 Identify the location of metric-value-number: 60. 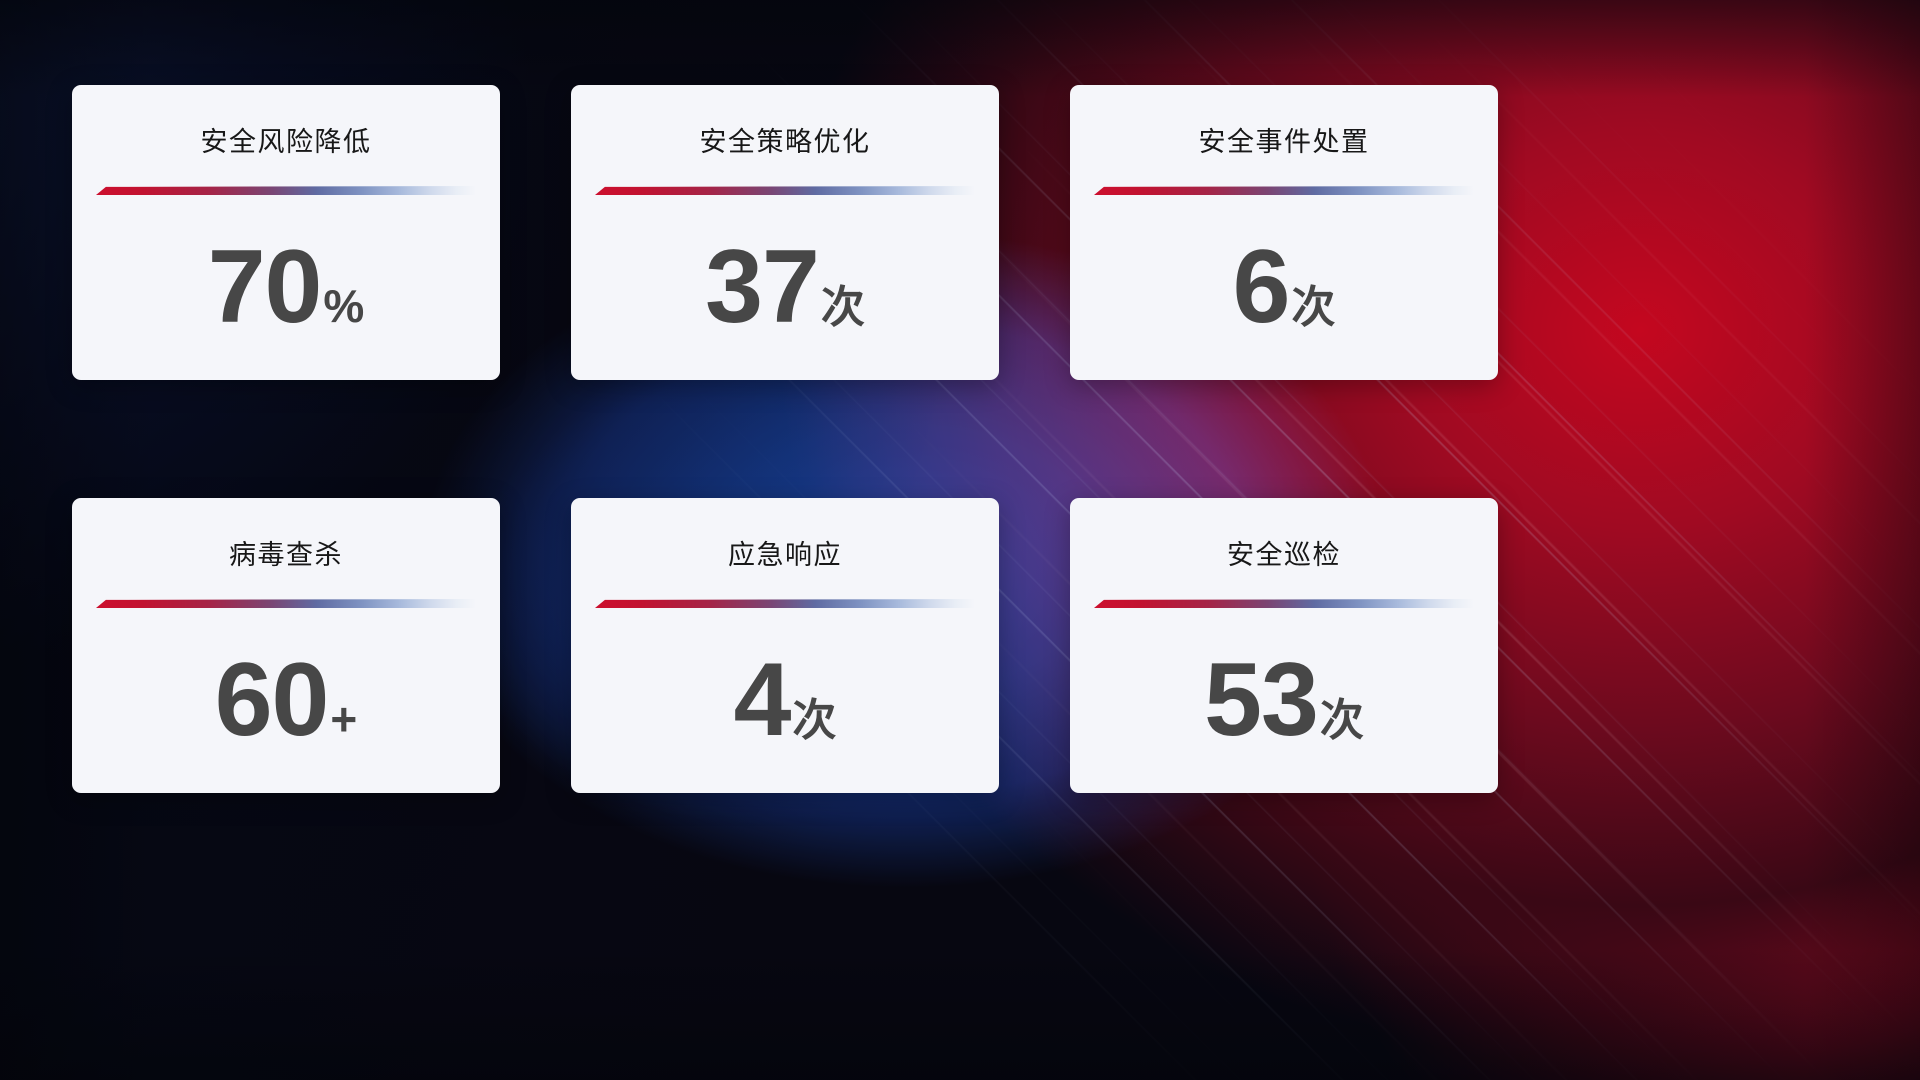
(272, 700).